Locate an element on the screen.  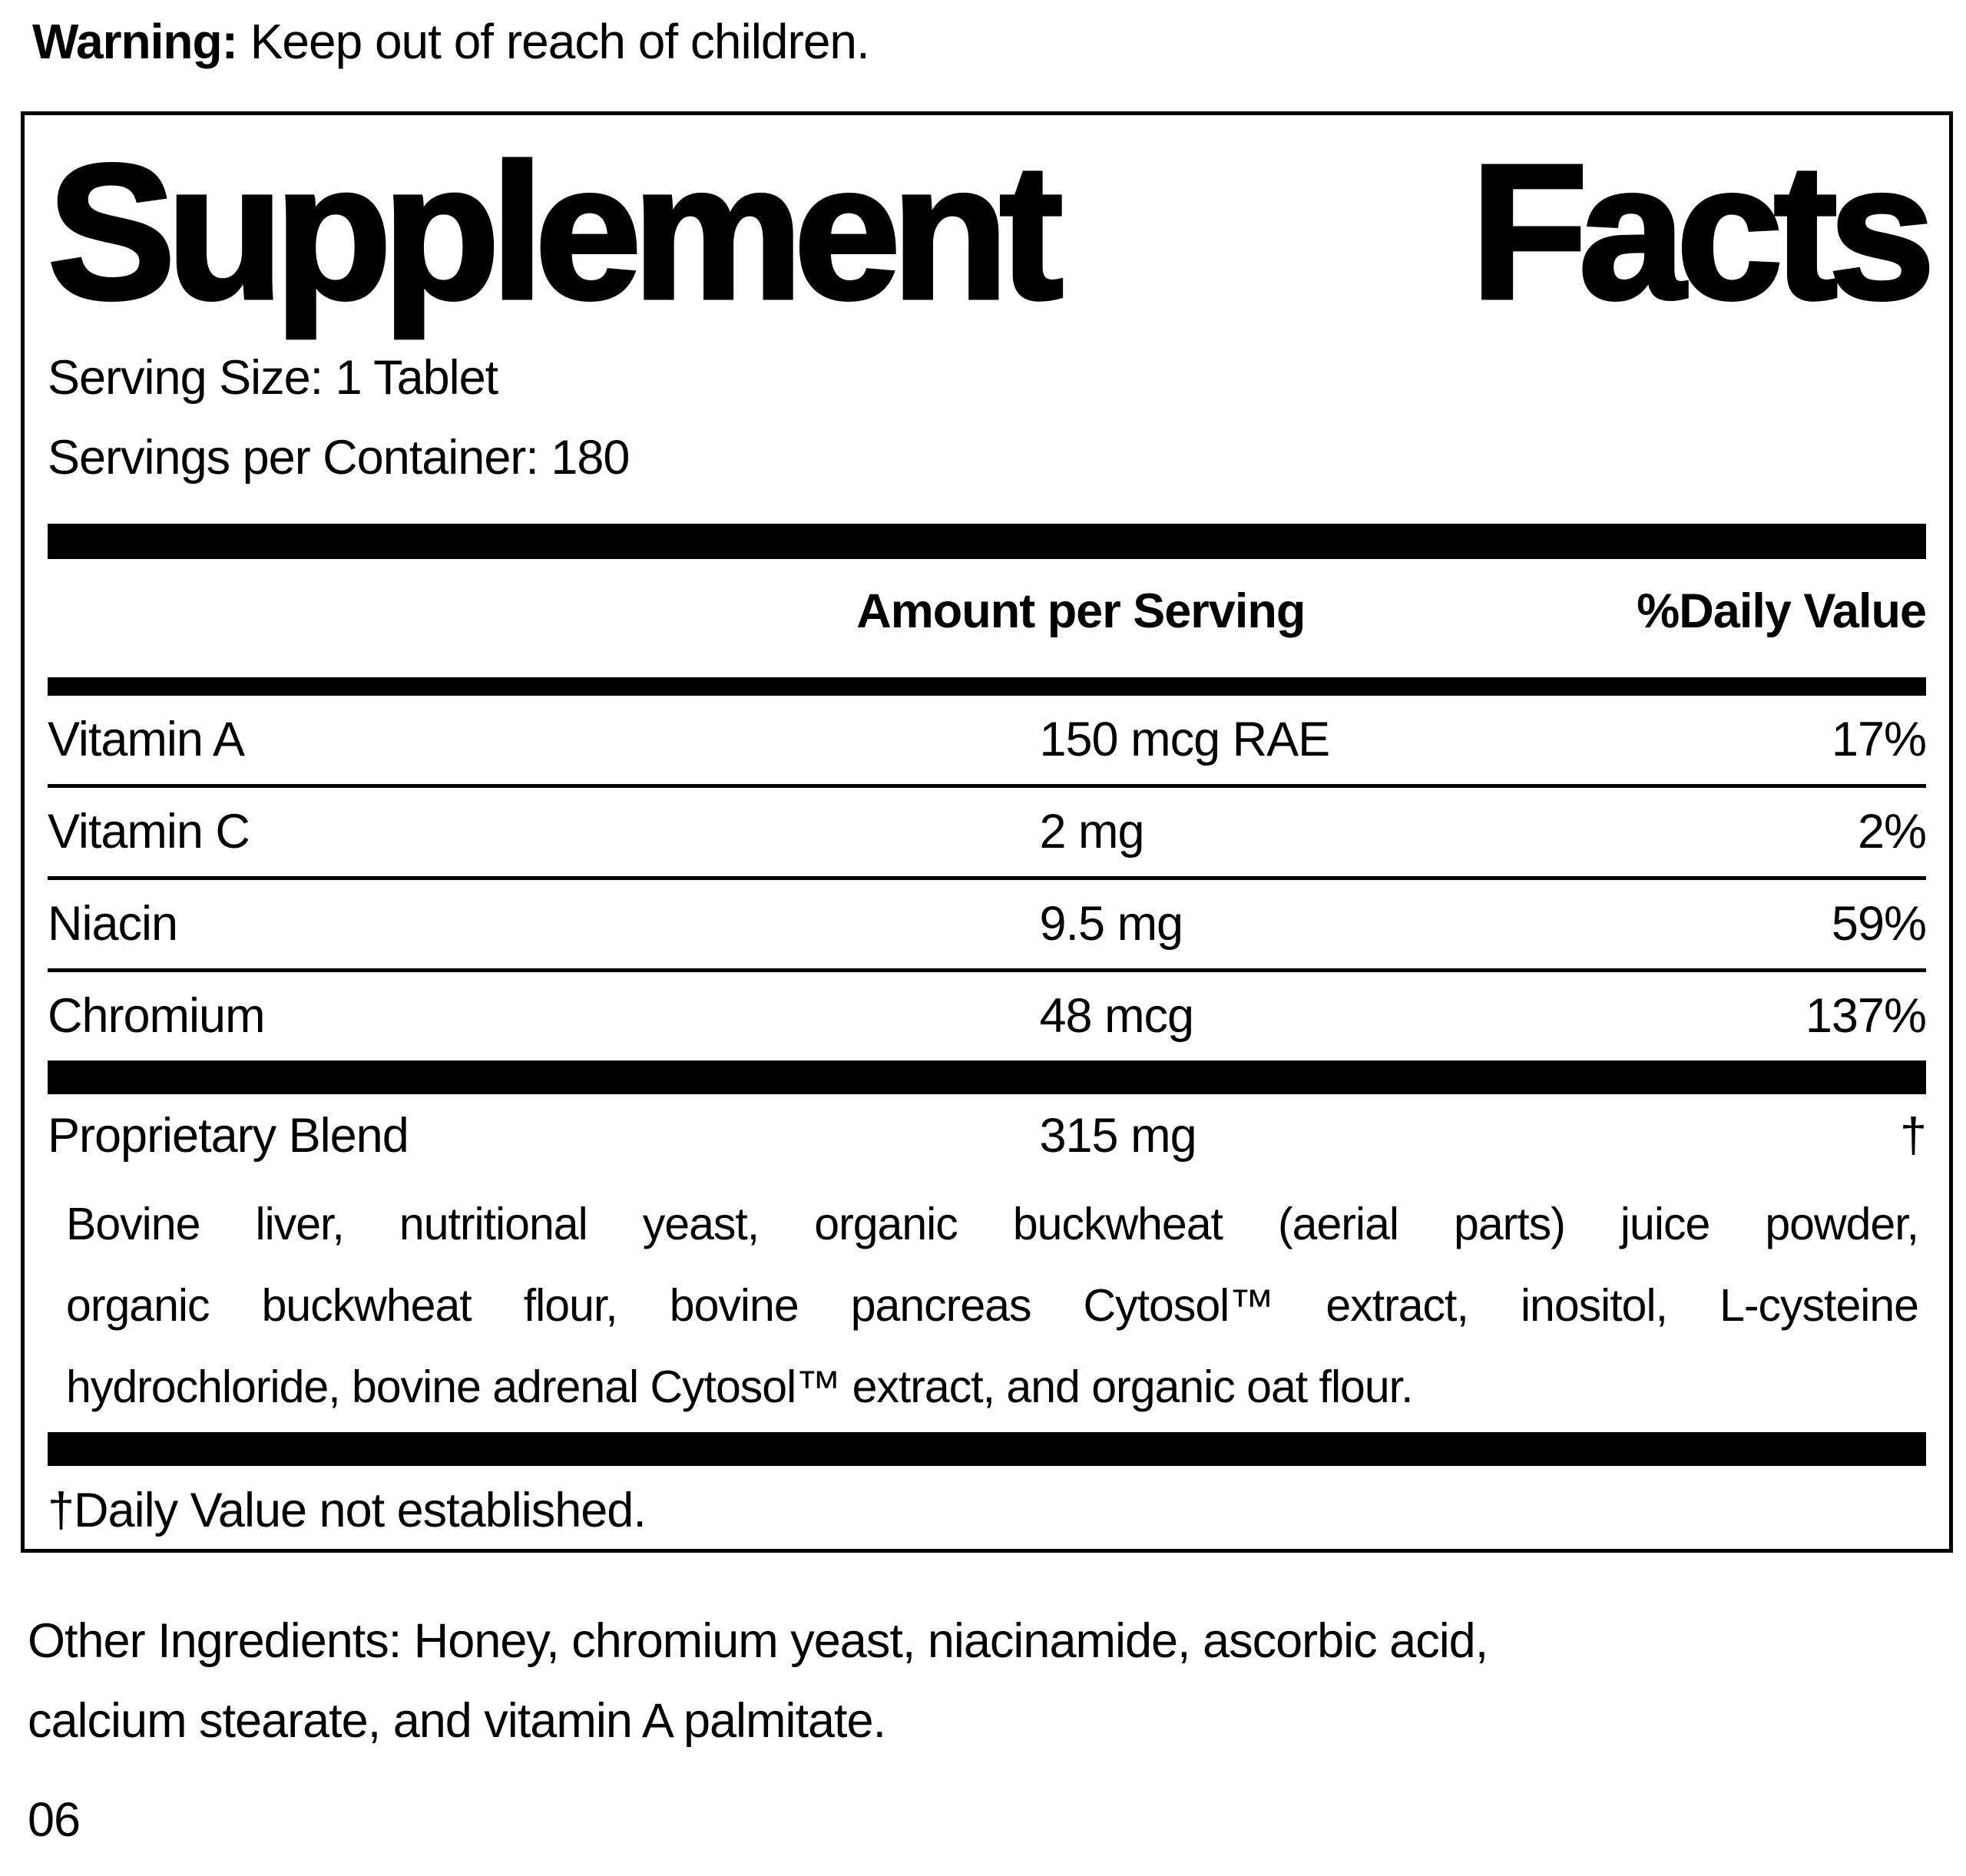
table-header-row: Amount per Serving %Daily Value is located at coordinates (988, 612).